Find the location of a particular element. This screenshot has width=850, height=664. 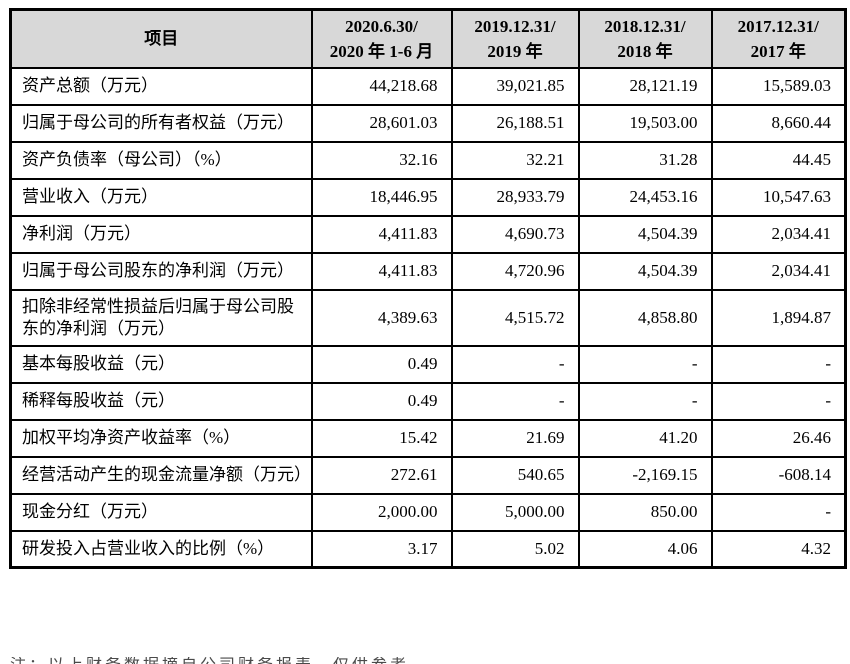

table-row: 加权平均净资产收益率（%） 15.42 21.69 41.20 26.46 is located at coordinates (428, 438).